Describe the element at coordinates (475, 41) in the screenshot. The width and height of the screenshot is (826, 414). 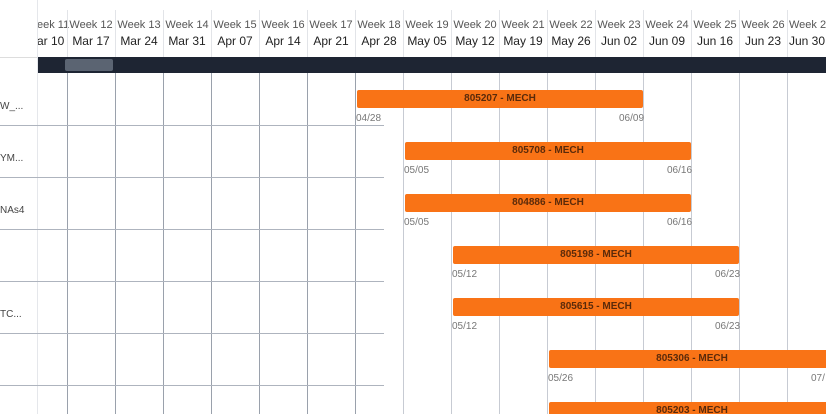
I see `week-date: May 12` at that location.